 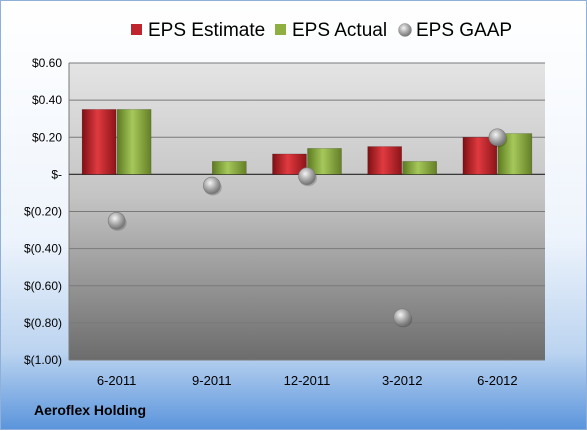 I want to click on company-name: Aeroflex Holding, so click(x=90, y=410).